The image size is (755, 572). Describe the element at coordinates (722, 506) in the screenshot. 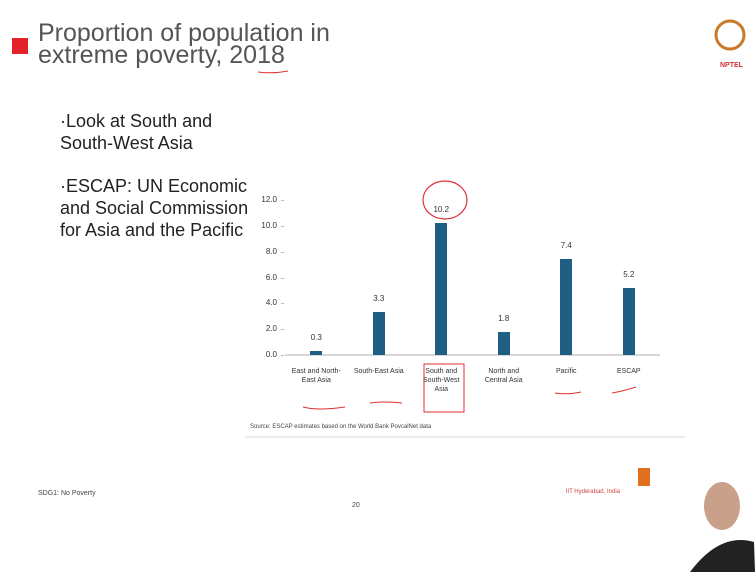

I see `presenter` at that location.